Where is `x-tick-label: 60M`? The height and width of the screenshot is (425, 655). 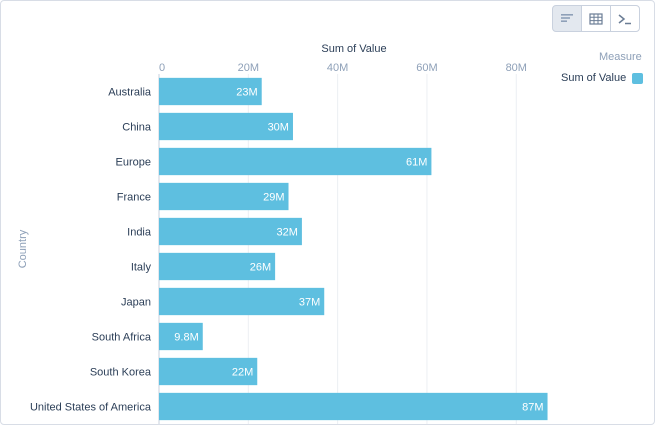
x-tick-label: 60M is located at coordinates (426, 68).